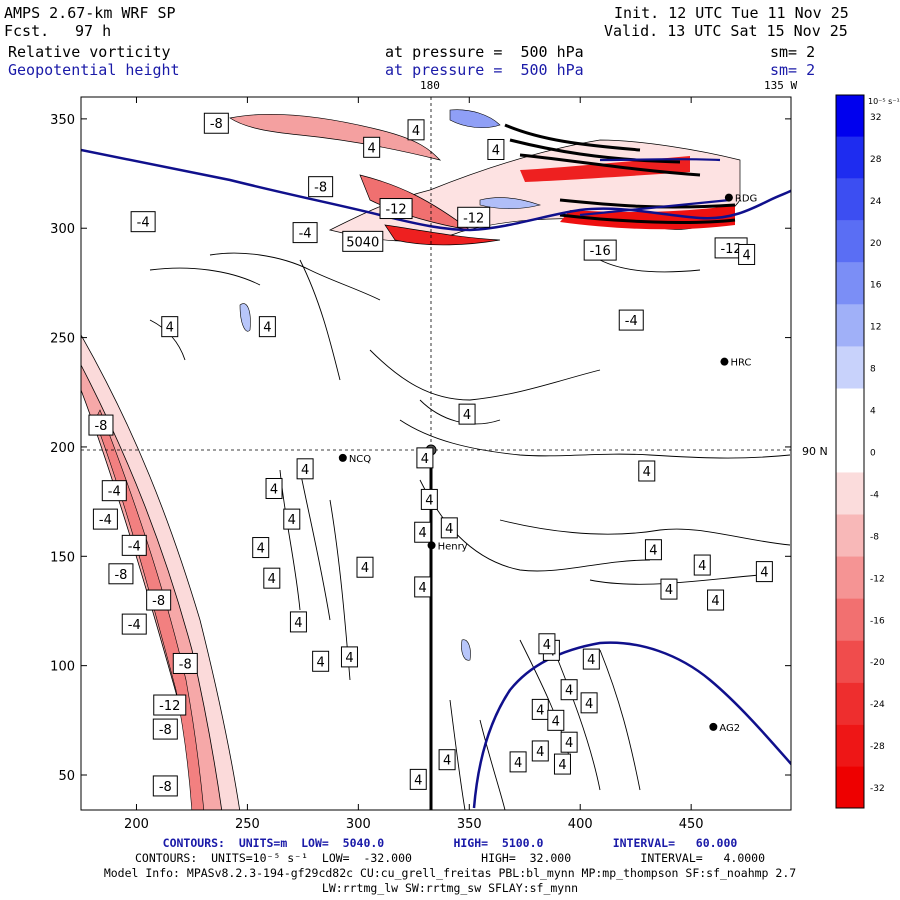  What do you see at coordinates (453, 546) in the screenshot?
I see `station-label: Henry` at bounding box center [453, 546].